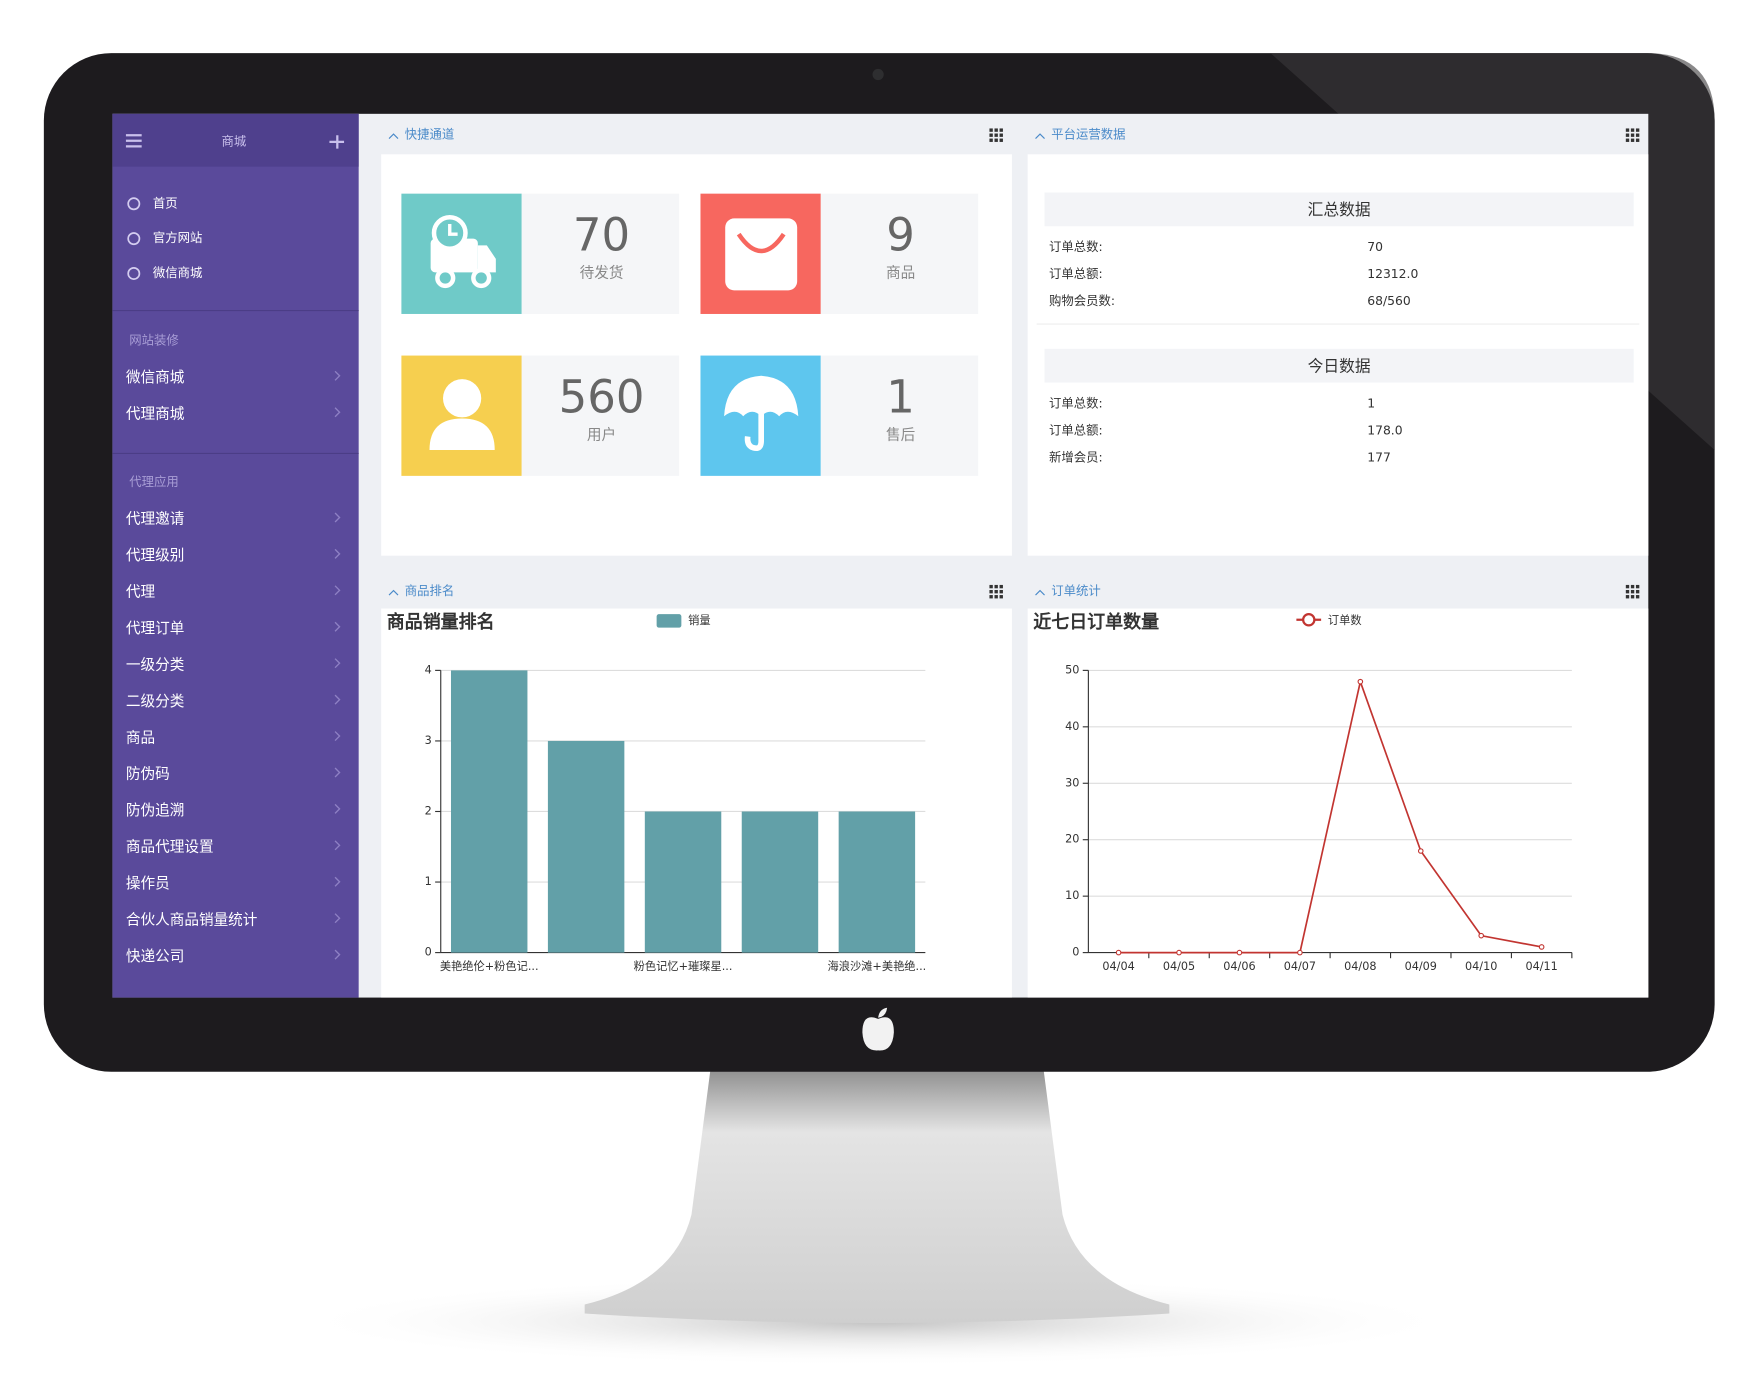  I want to click on menu-item: 代理, so click(141, 592).